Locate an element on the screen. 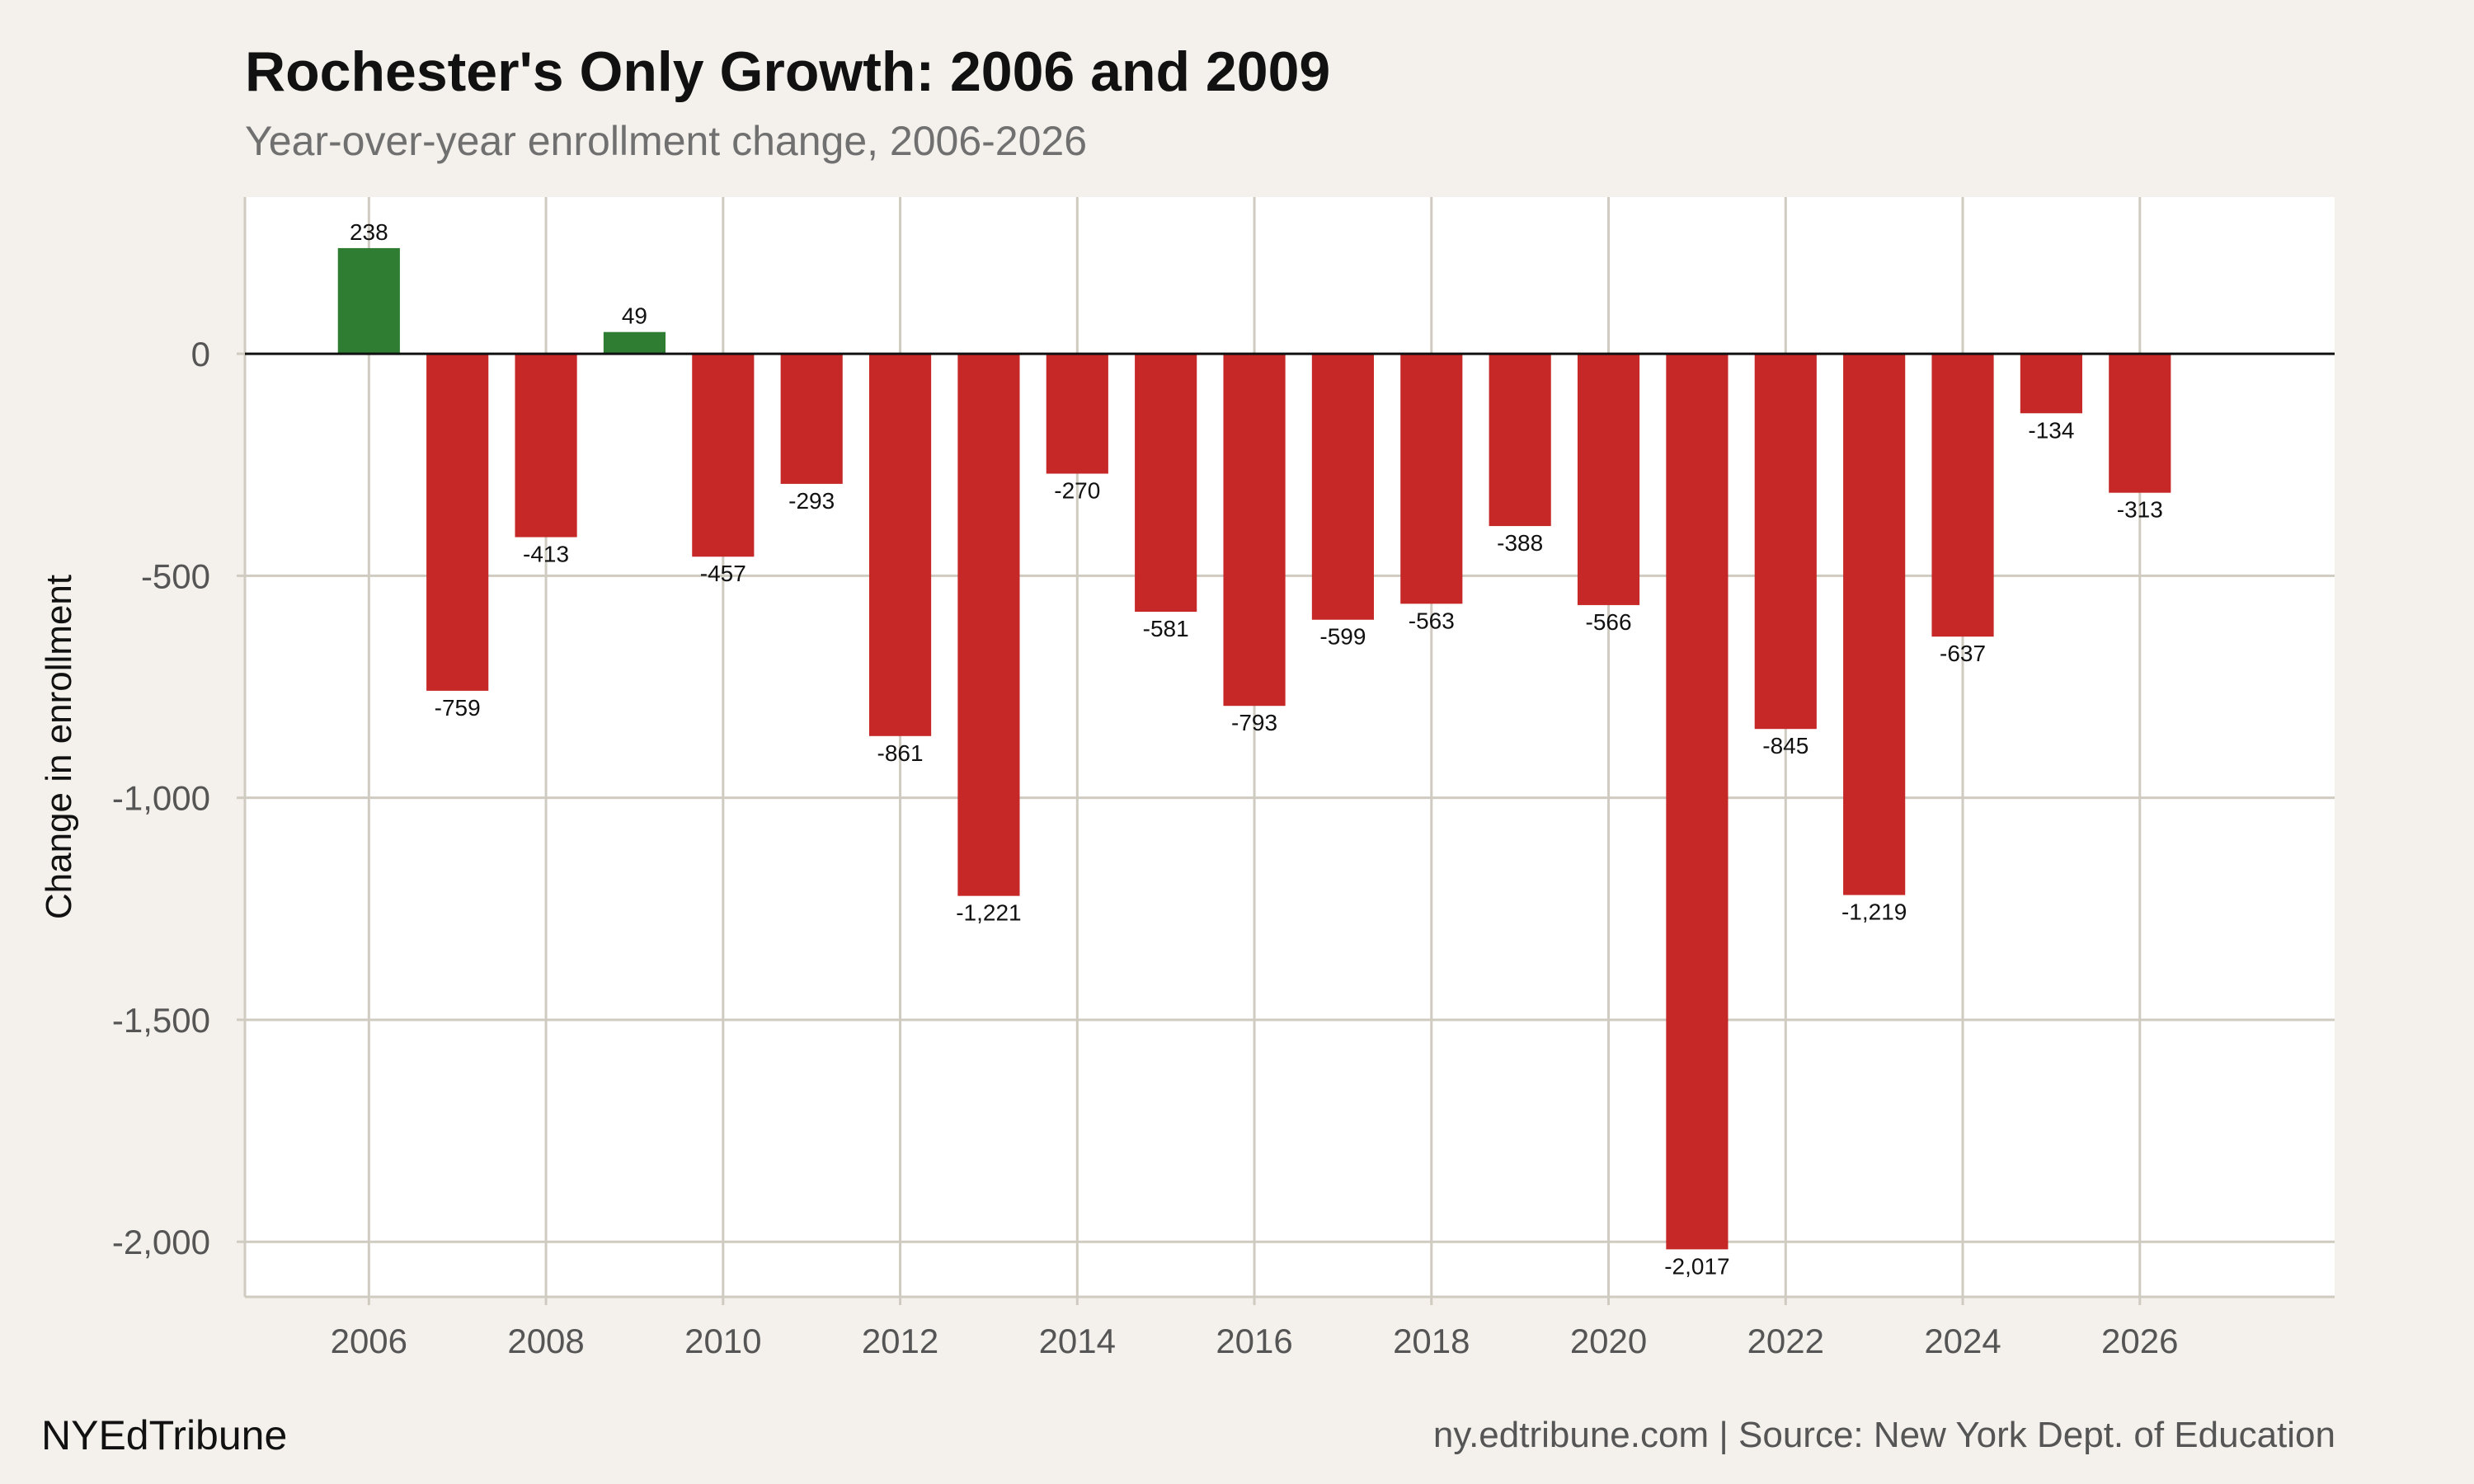 The image size is (2474, 1484). data-label-2009: 49 is located at coordinates (634, 316).